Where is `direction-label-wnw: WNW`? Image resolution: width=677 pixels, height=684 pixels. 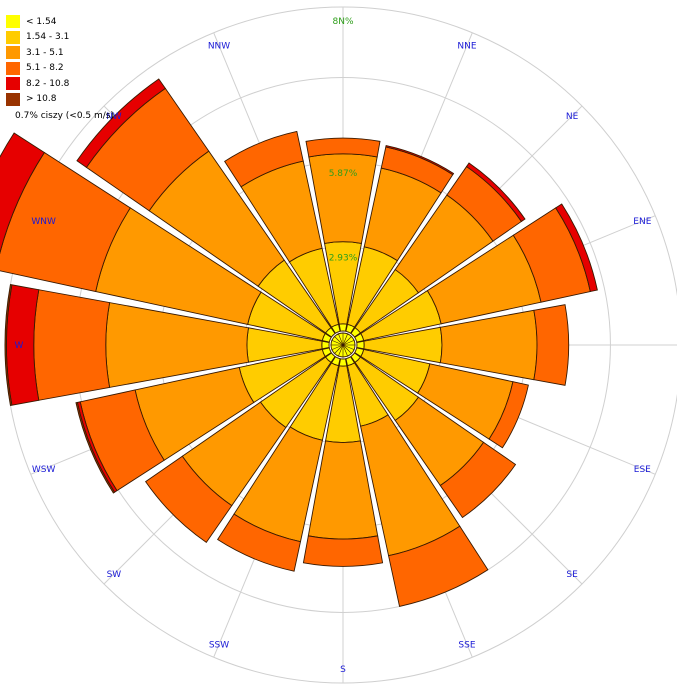 direction-label-wnw: WNW is located at coordinates (43, 222).